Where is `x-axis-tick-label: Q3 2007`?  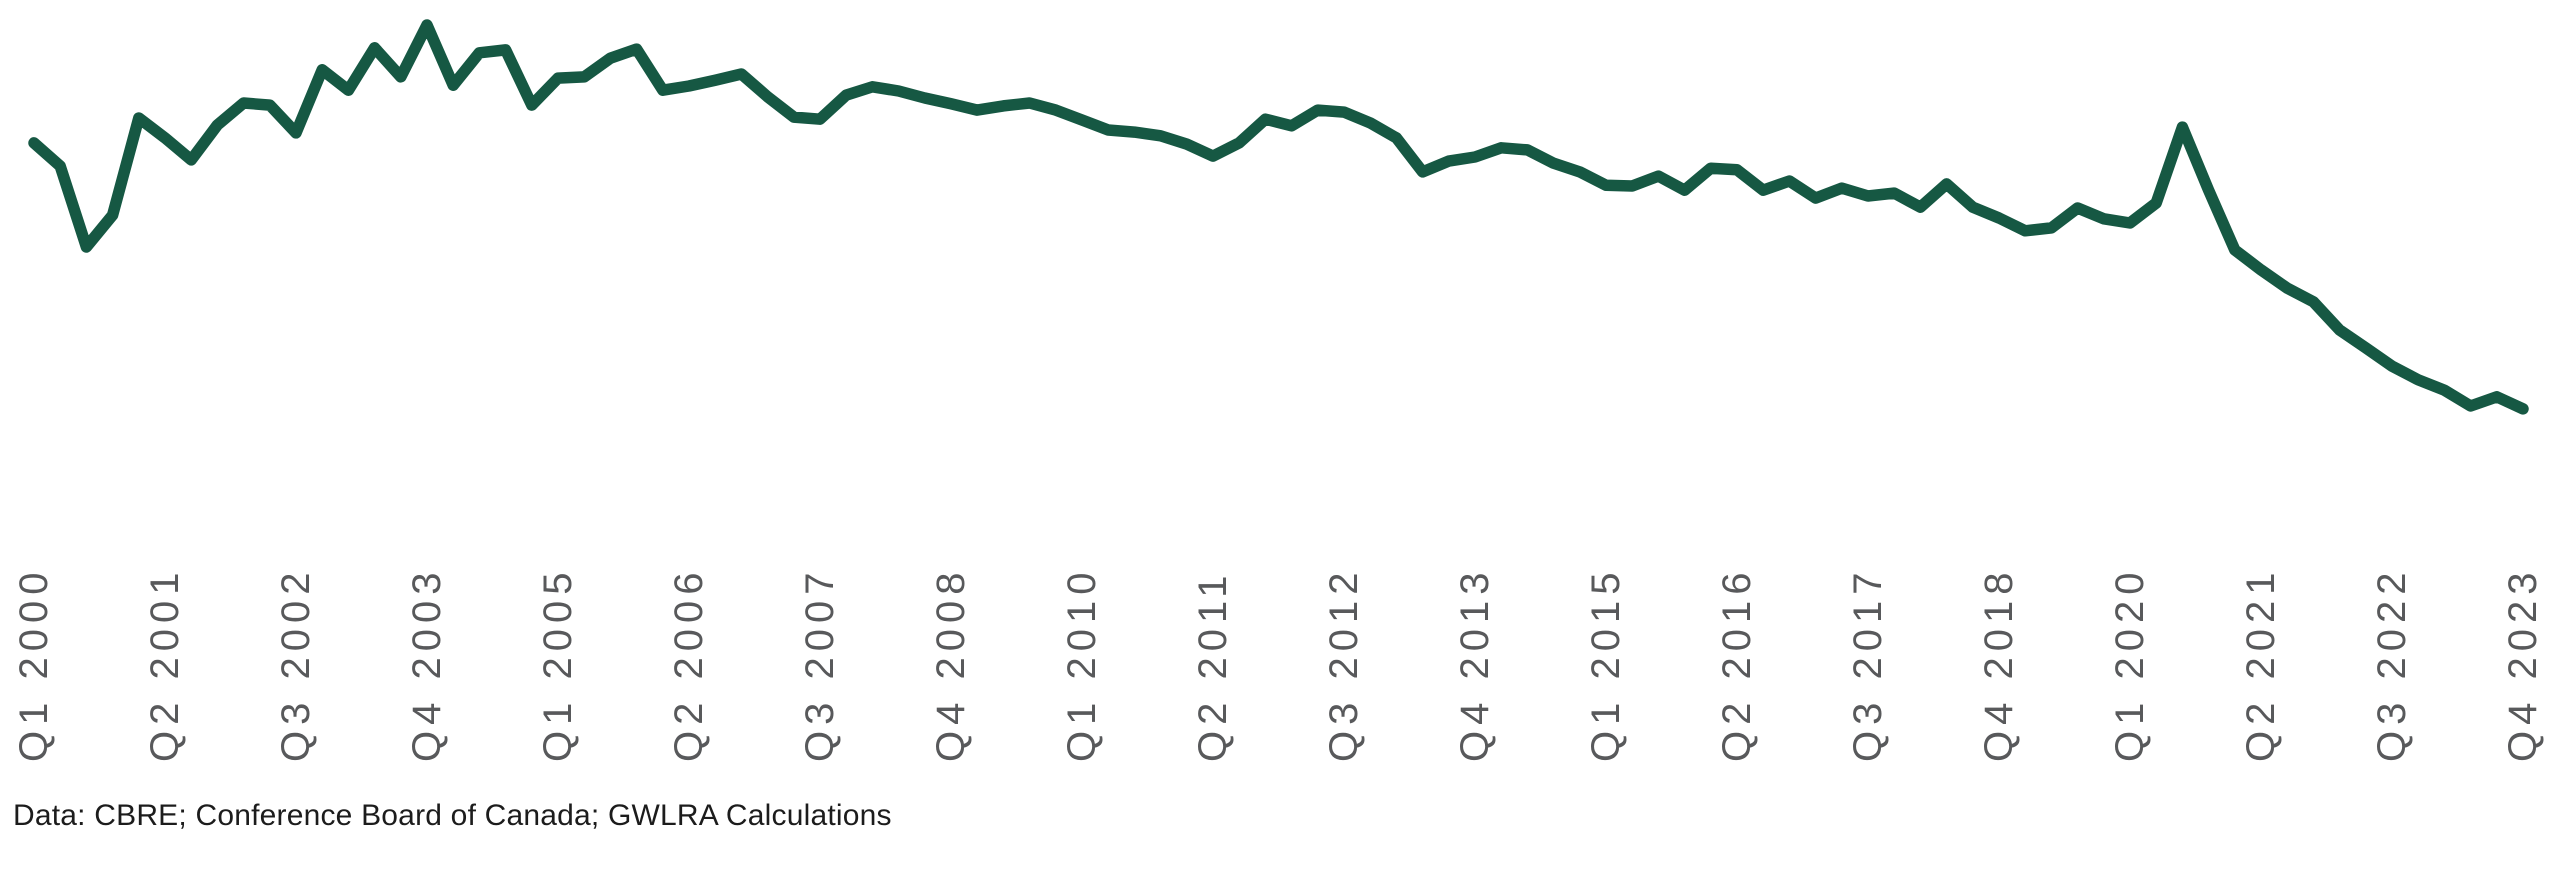
x-axis-tick-label: Q3 2007 is located at coordinates (820, 664).